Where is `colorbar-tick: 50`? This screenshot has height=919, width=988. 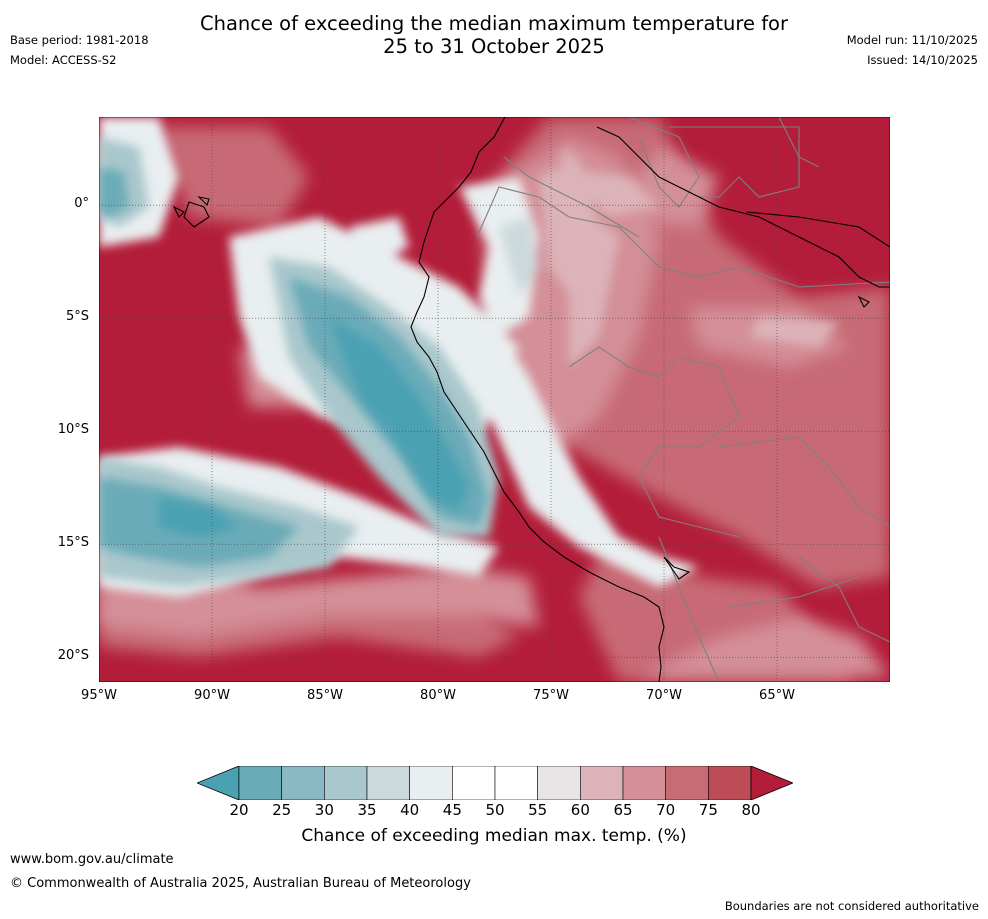 colorbar-tick: 50 is located at coordinates (495, 810).